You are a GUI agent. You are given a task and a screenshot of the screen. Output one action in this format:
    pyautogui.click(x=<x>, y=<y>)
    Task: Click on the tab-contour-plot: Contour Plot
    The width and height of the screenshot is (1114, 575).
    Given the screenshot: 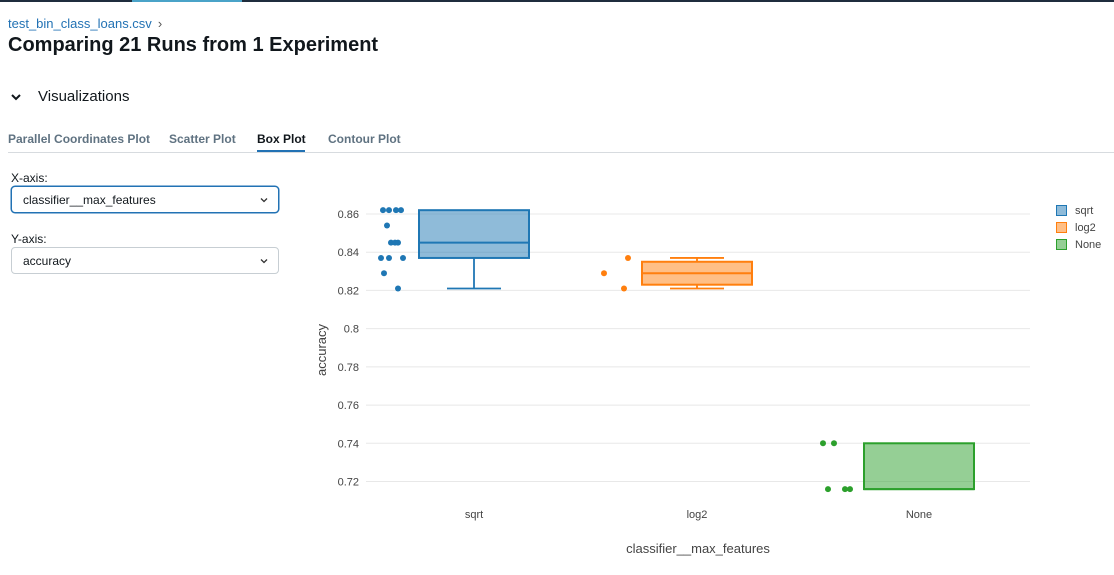 What is the action you would take?
    pyautogui.click(x=364, y=139)
    